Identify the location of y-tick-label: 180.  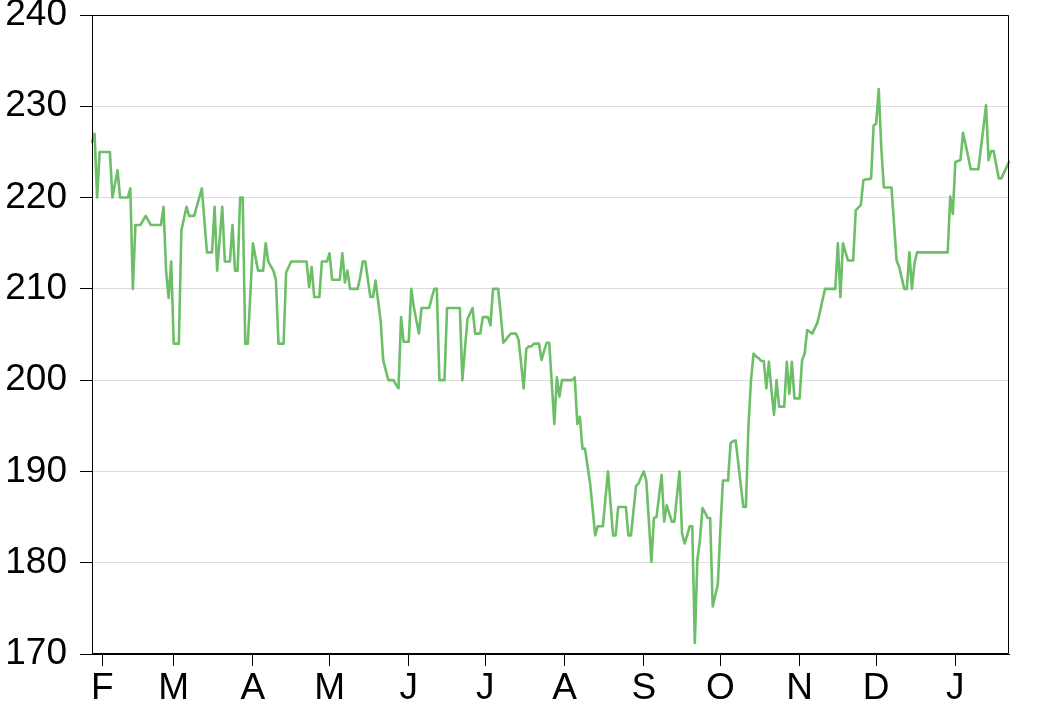
(36, 560).